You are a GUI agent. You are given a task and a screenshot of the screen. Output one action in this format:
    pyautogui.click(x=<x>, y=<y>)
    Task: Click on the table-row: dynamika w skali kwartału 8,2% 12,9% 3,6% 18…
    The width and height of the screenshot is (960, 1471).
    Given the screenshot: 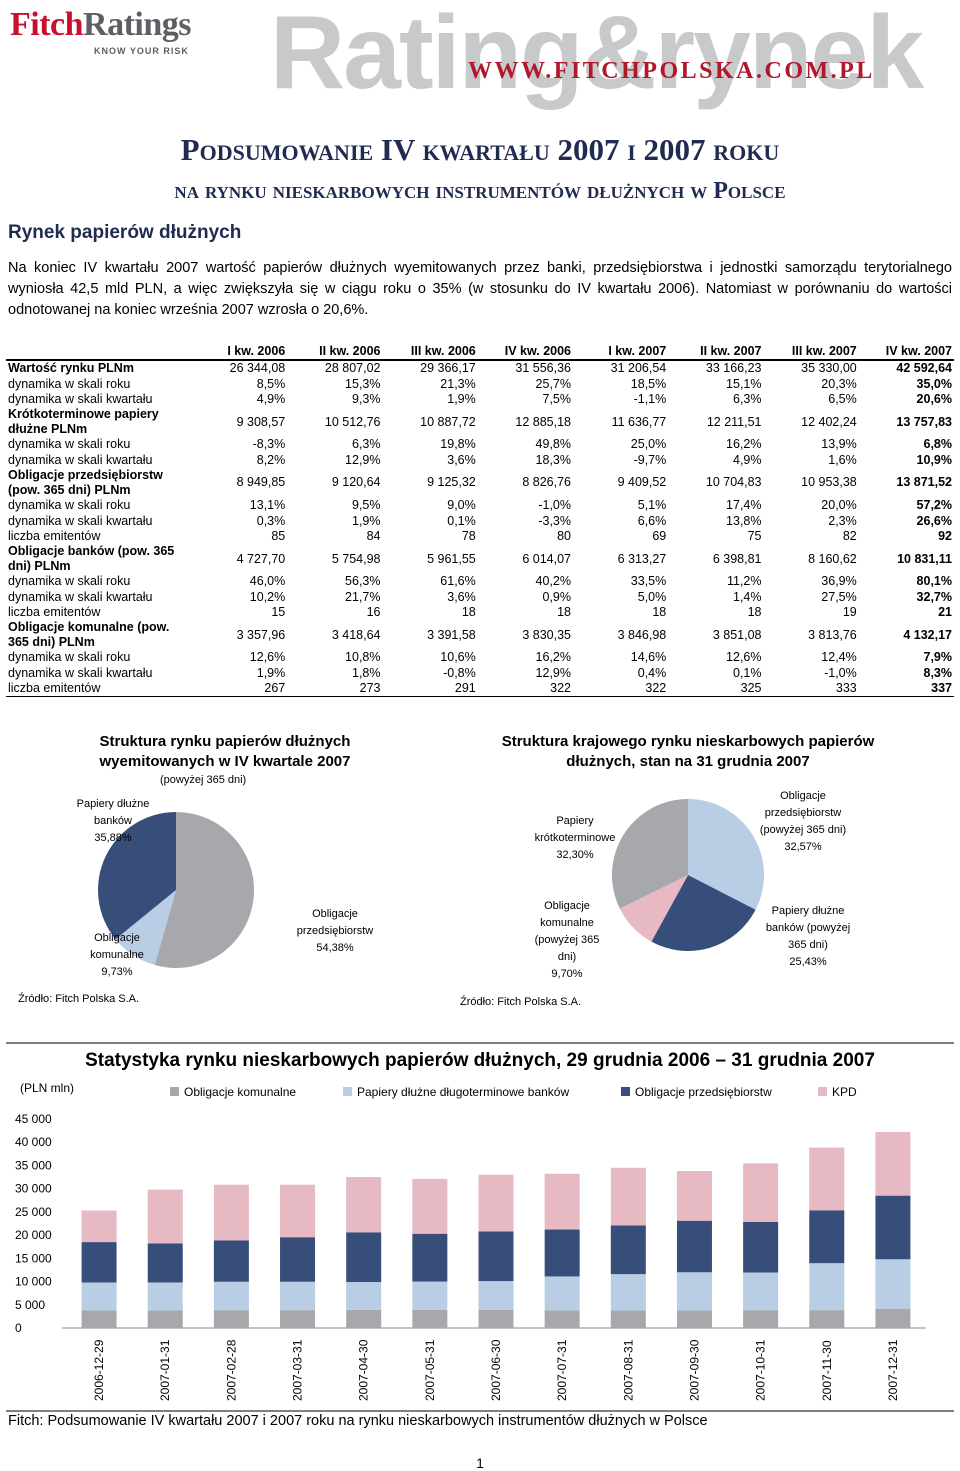 What is the action you would take?
    pyautogui.click(x=480, y=460)
    